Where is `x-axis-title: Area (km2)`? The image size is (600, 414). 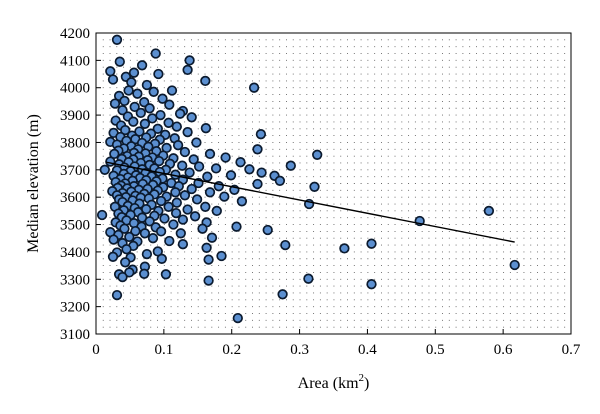
x-axis-title: Area (km2) is located at coordinates (334, 382).